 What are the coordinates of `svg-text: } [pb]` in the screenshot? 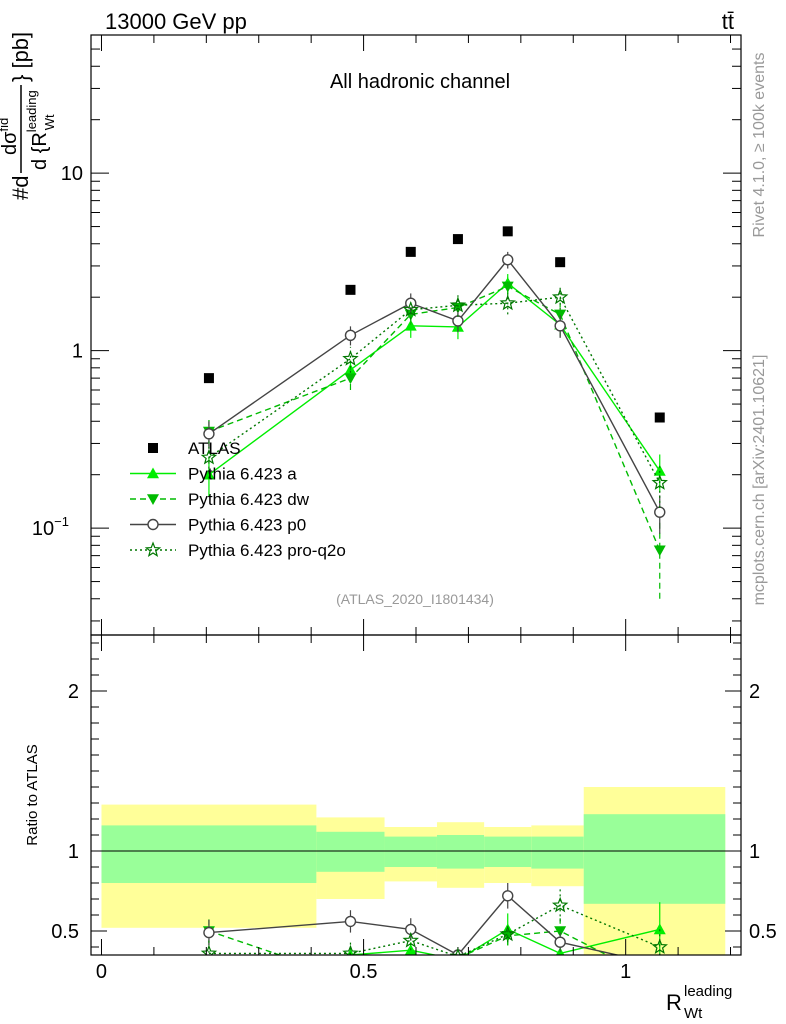 It's located at (20, 57).